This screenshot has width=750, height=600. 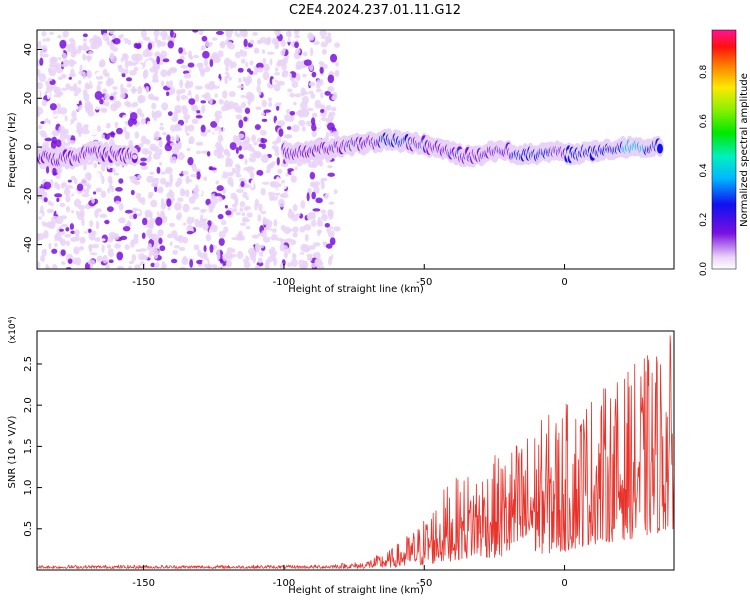 I want to click on heatmap-y-tick-label: 0, so click(x=28, y=147).